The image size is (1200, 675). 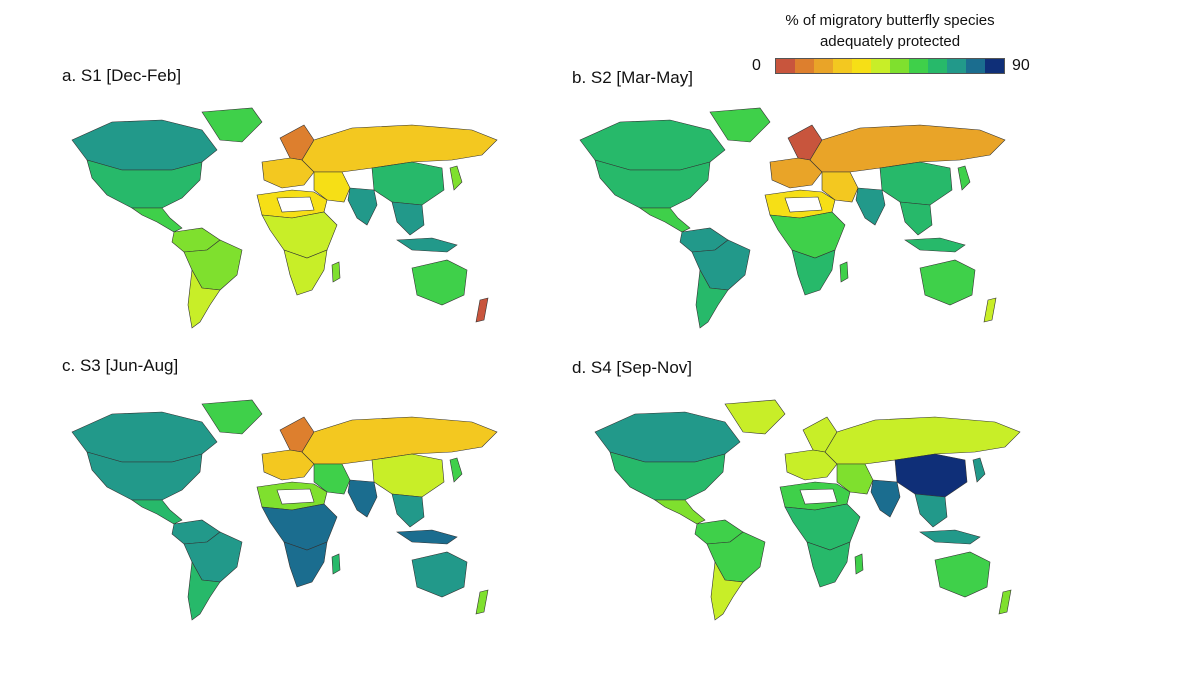 I want to click on panel-label-b: b. S2 [Mar-May], so click(x=632, y=77).